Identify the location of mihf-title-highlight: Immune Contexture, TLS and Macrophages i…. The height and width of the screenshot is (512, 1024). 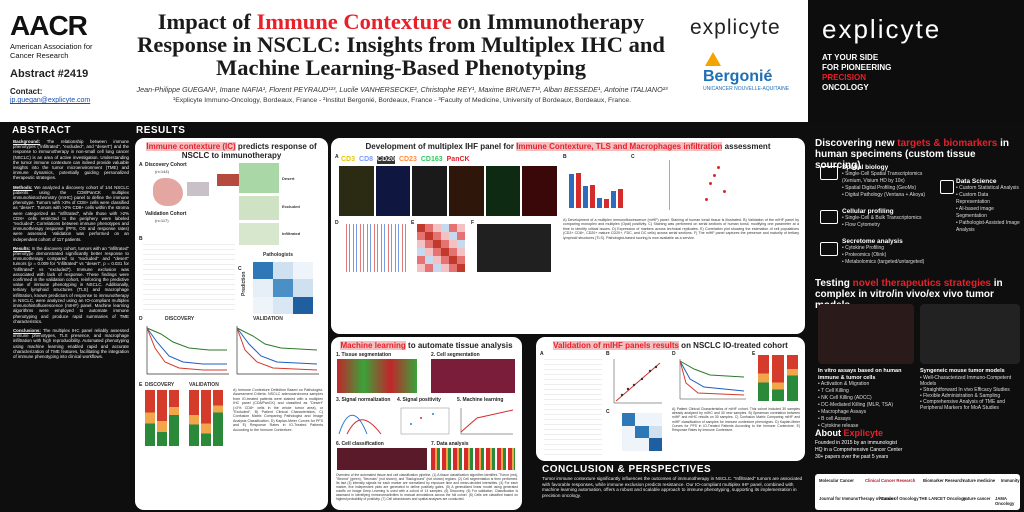
(619, 146).